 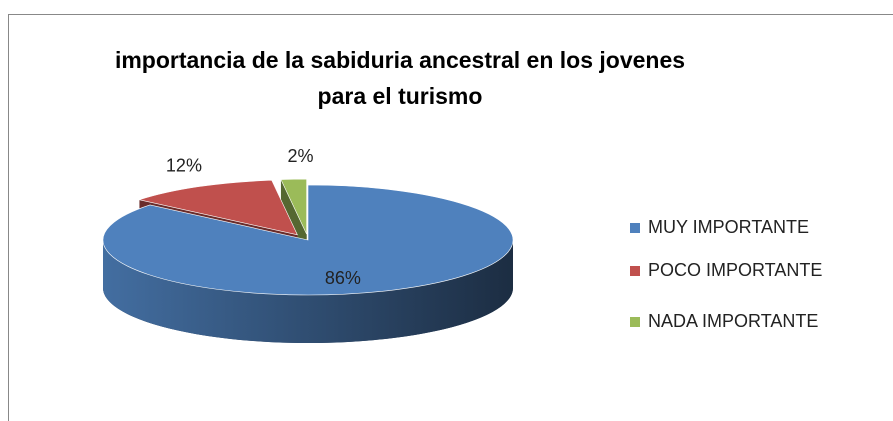 I want to click on data-label: 86%, so click(x=343, y=278).